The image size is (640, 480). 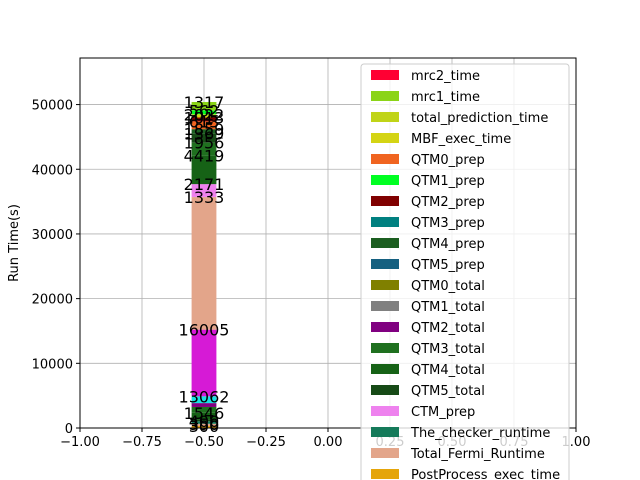 What do you see at coordinates (448, 286) in the screenshot?
I see `legend-label-10: QTM0_total` at bounding box center [448, 286].